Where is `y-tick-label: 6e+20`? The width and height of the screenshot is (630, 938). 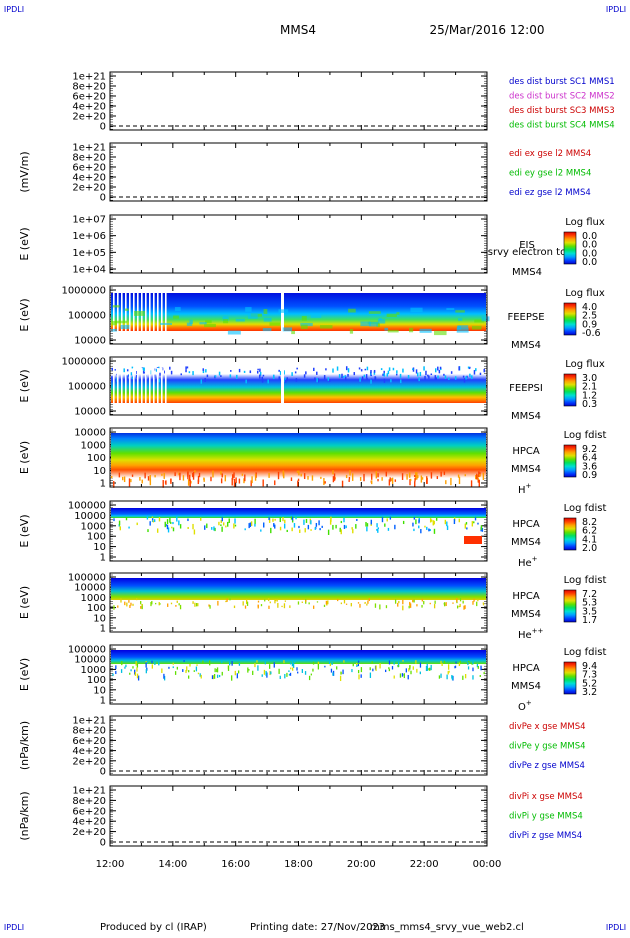
y-tick-label: 6e+20 is located at coordinates (89, 811).